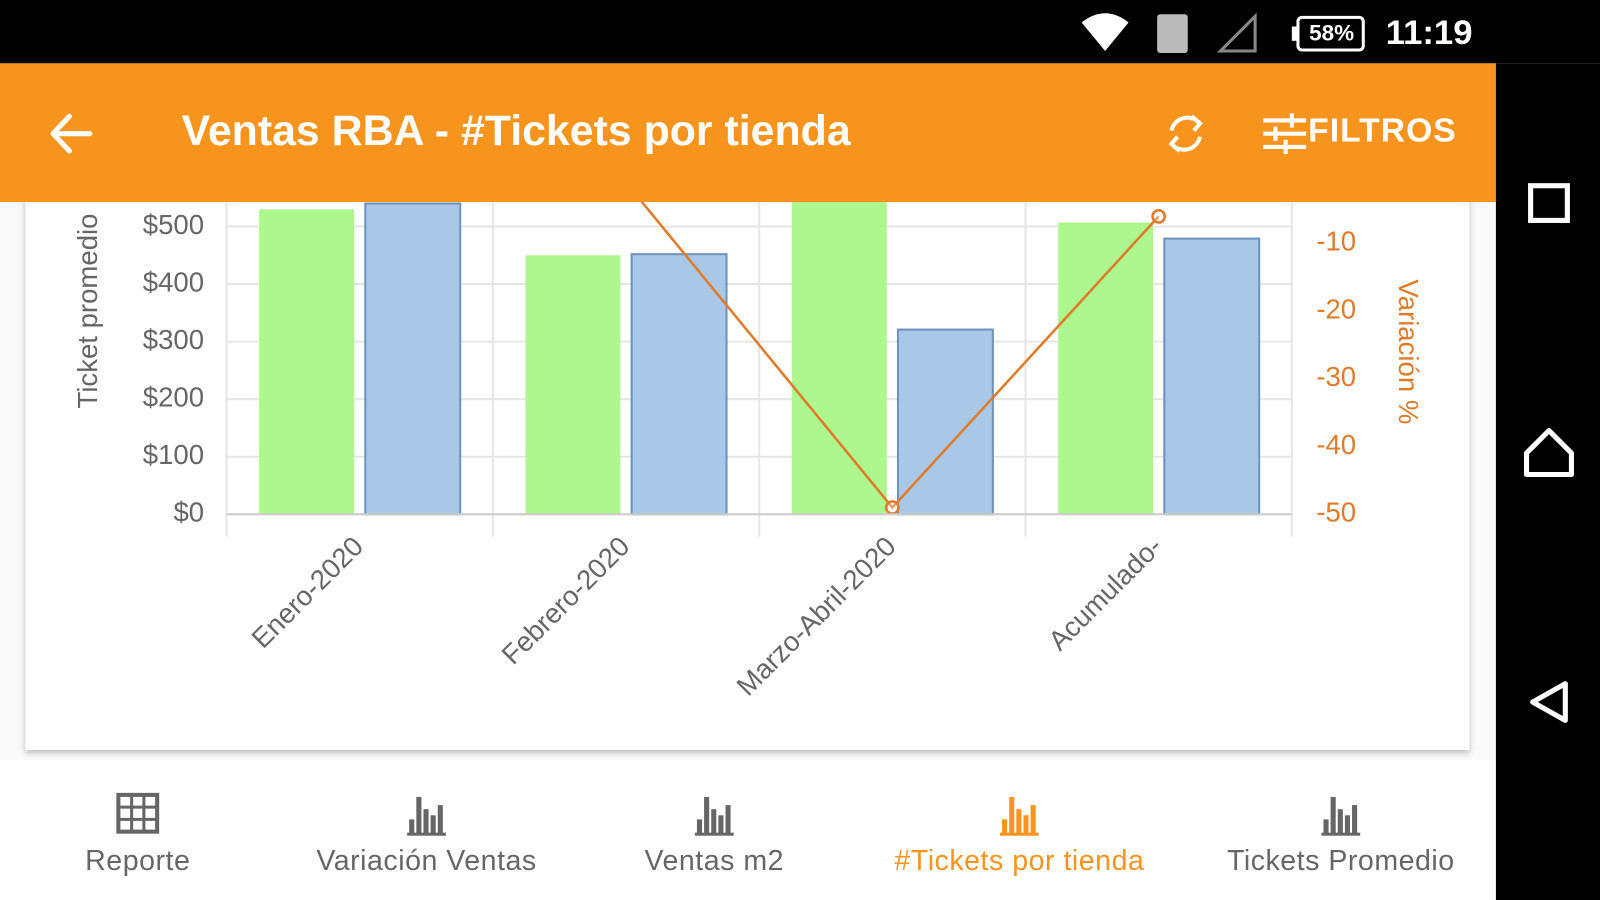 The image size is (1600, 900). What do you see at coordinates (71, 133) in the screenshot?
I see `back-button` at bounding box center [71, 133].